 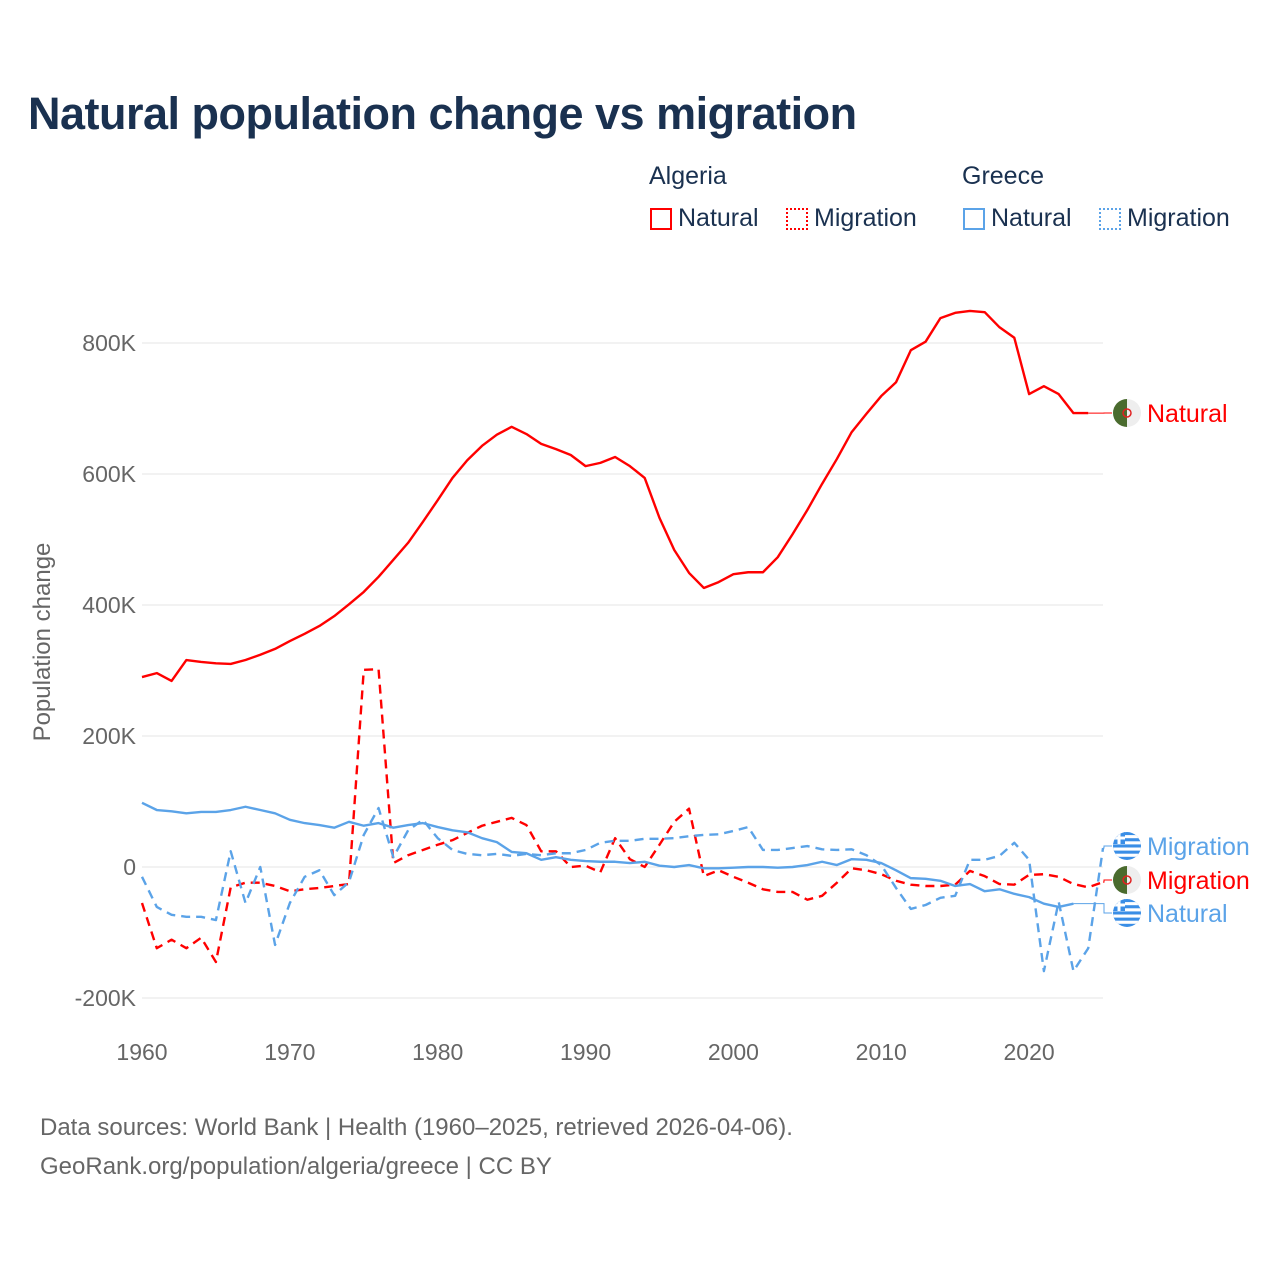 What do you see at coordinates (289, 1052) in the screenshot?
I see `x-tick-label: 1970` at bounding box center [289, 1052].